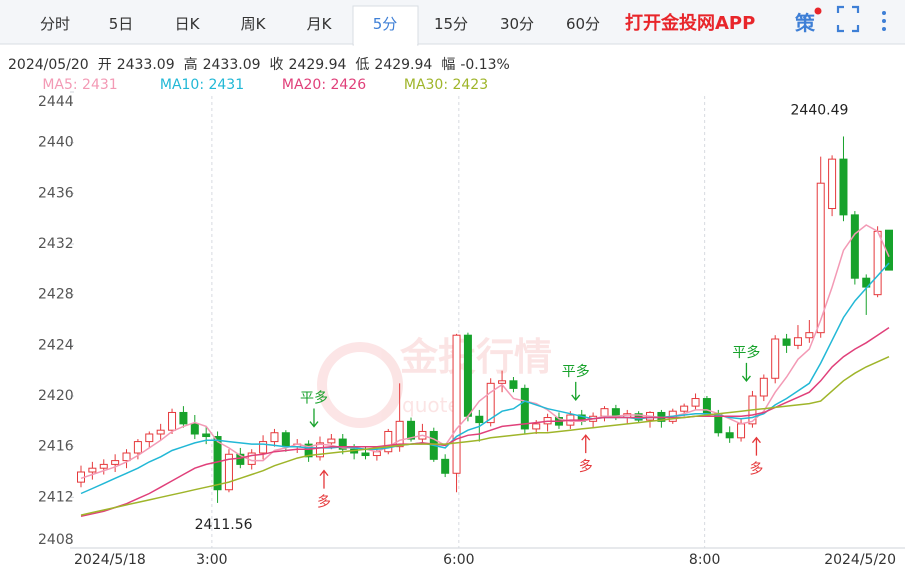  I want to click on info-part: 开, so click(105, 65).